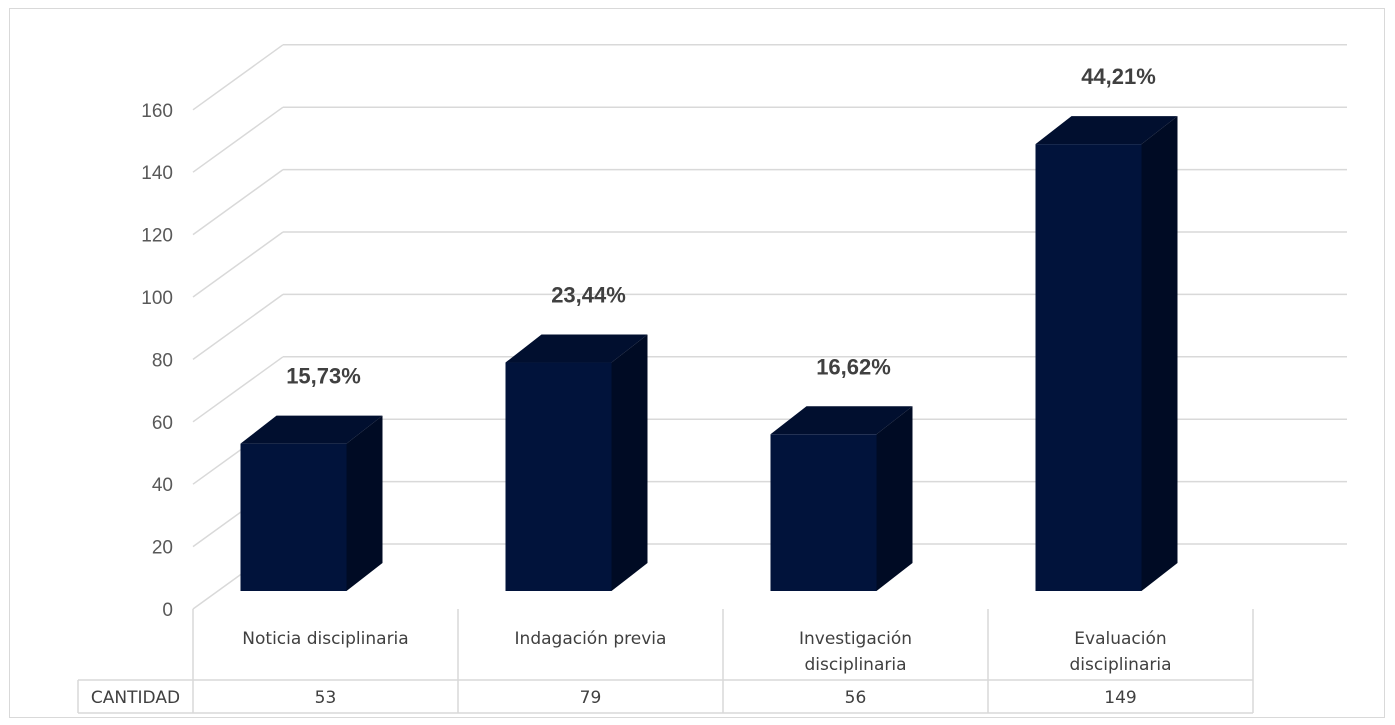 The width and height of the screenshot is (1395, 725). What do you see at coordinates (325, 639) in the screenshot?
I see `x-category-label: Noticia disciplinaria` at bounding box center [325, 639].